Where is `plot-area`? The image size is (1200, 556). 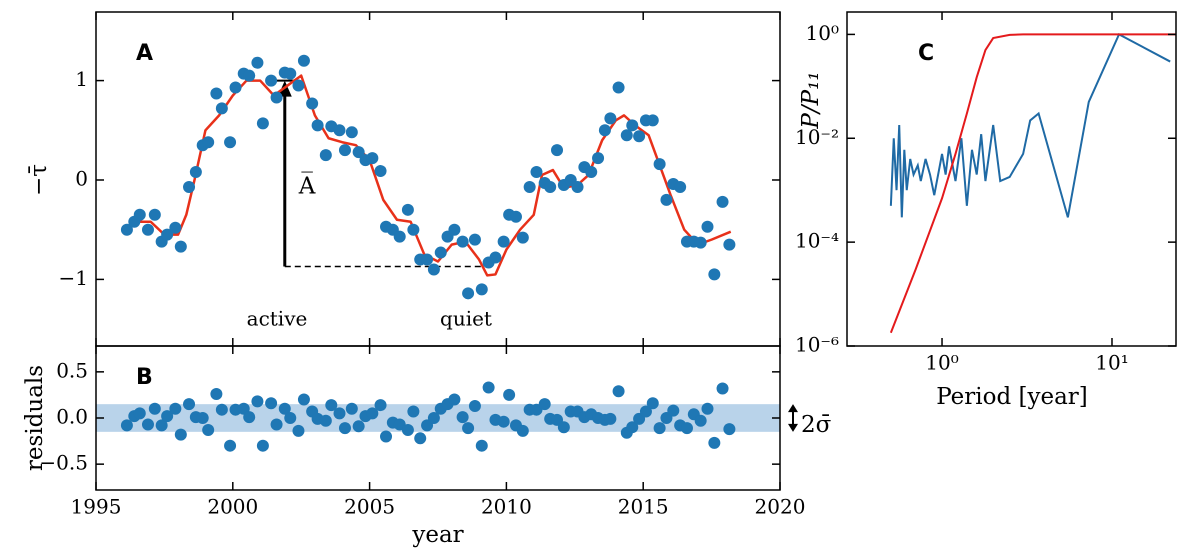 plot-area is located at coordinates (438, 416).